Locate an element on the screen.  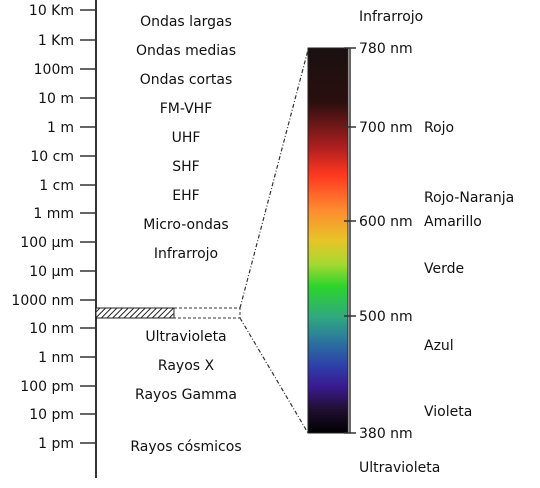
ultraviolet-bottom-label: Ultravioleta is located at coordinates (399, 468).